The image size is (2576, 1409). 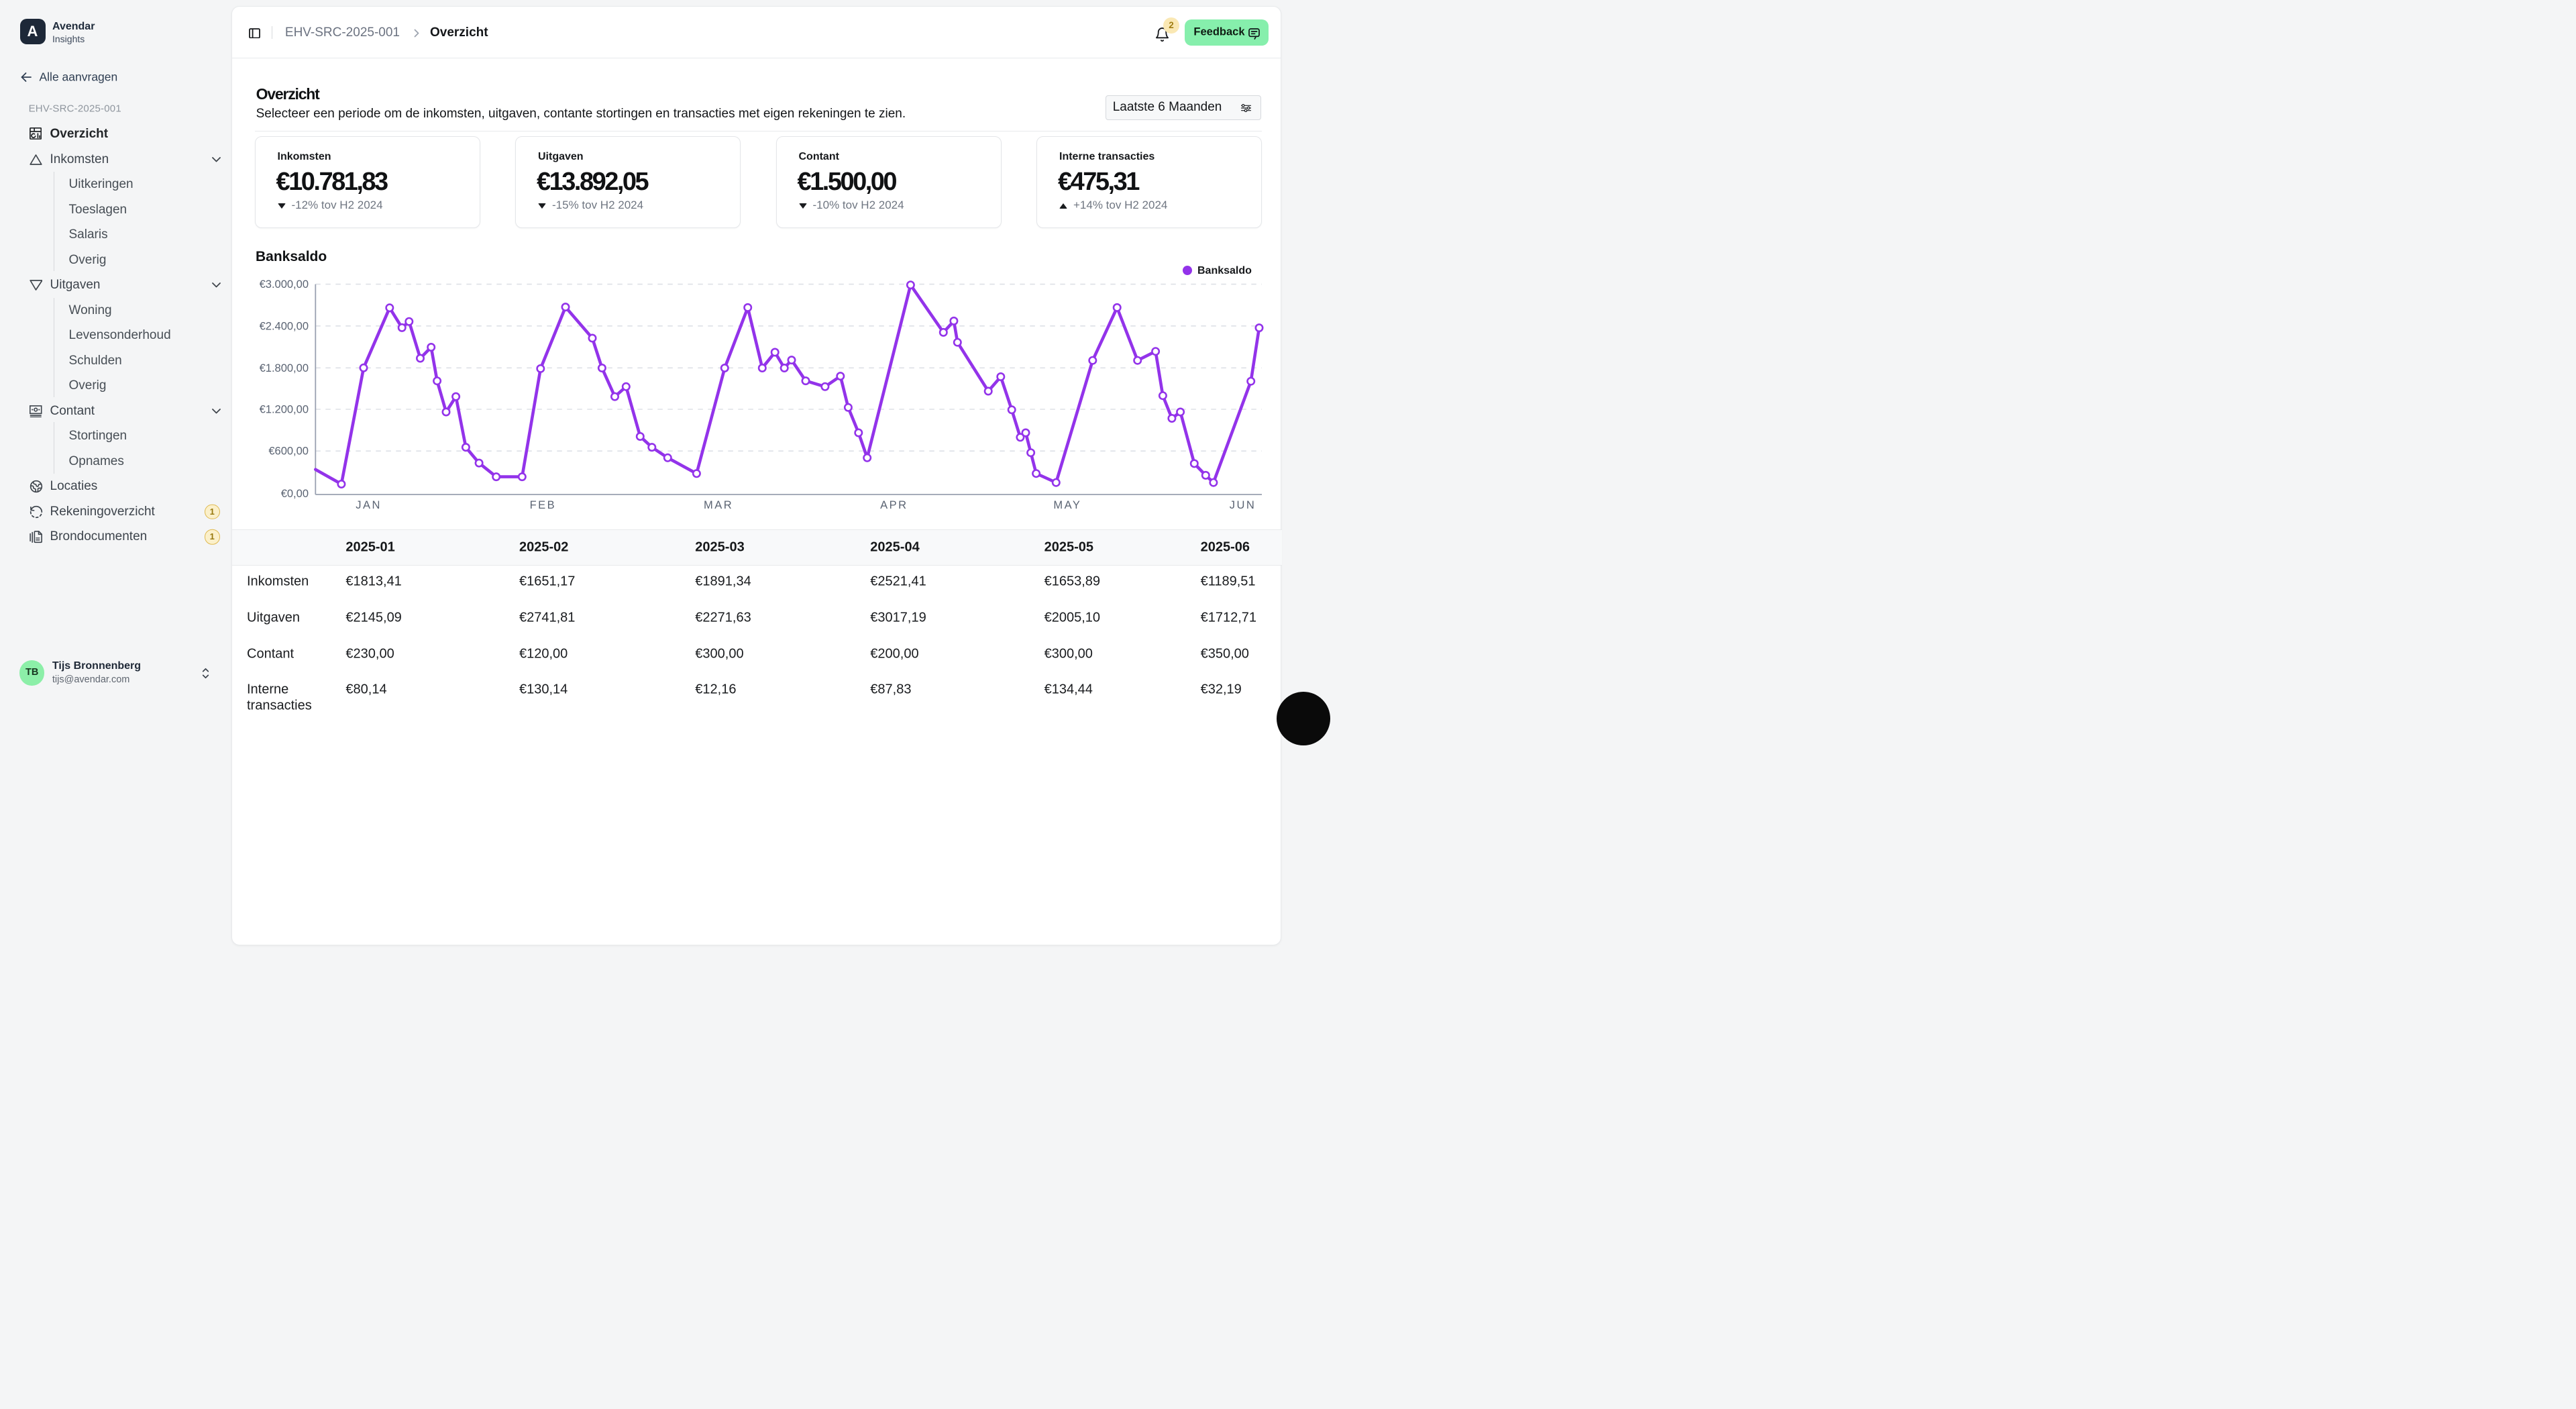 What do you see at coordinates (284, 284) in the screenshot?
I see `svg-text: €3.000,00` at bounding box center [284, 284].